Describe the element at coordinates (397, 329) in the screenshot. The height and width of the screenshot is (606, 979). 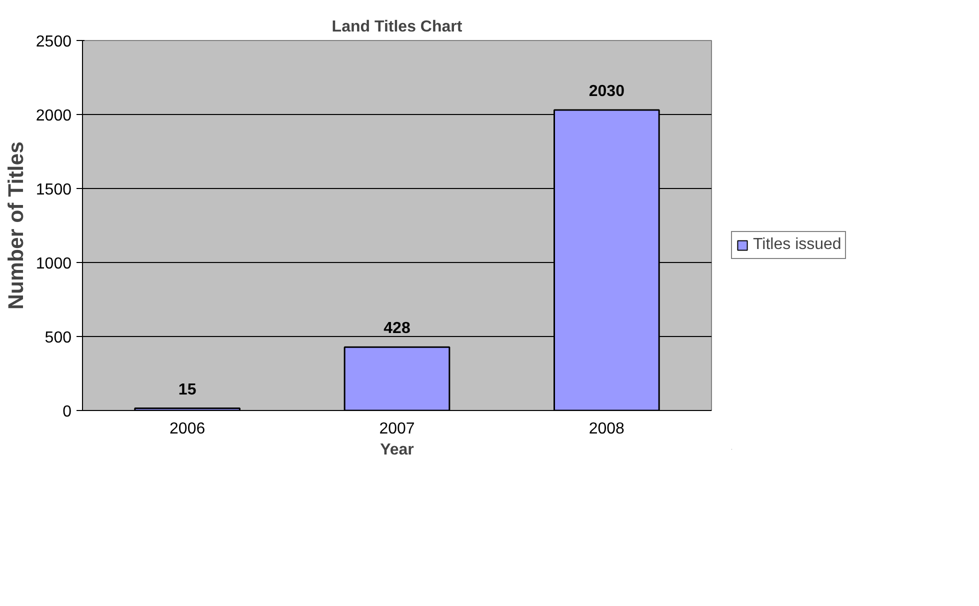
I see `data-label: 428` at that location.